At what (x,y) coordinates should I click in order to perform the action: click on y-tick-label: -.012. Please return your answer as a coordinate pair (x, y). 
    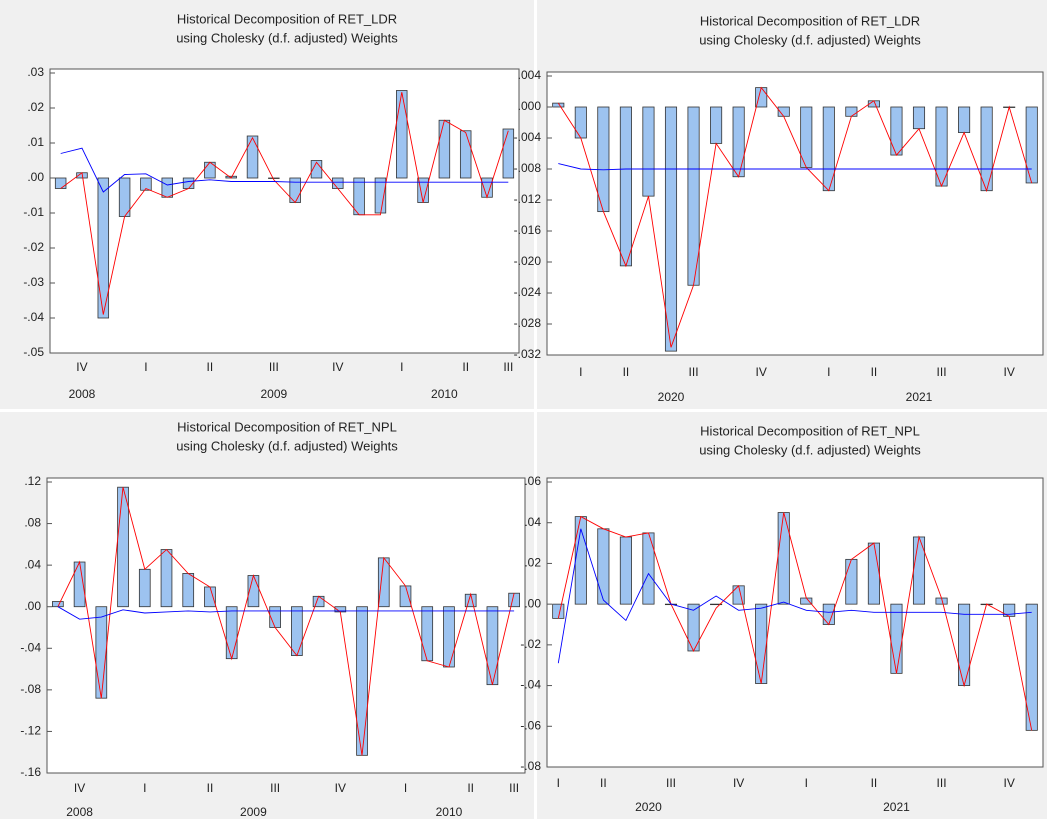
    Looking at the image, I should click on (528, 199).